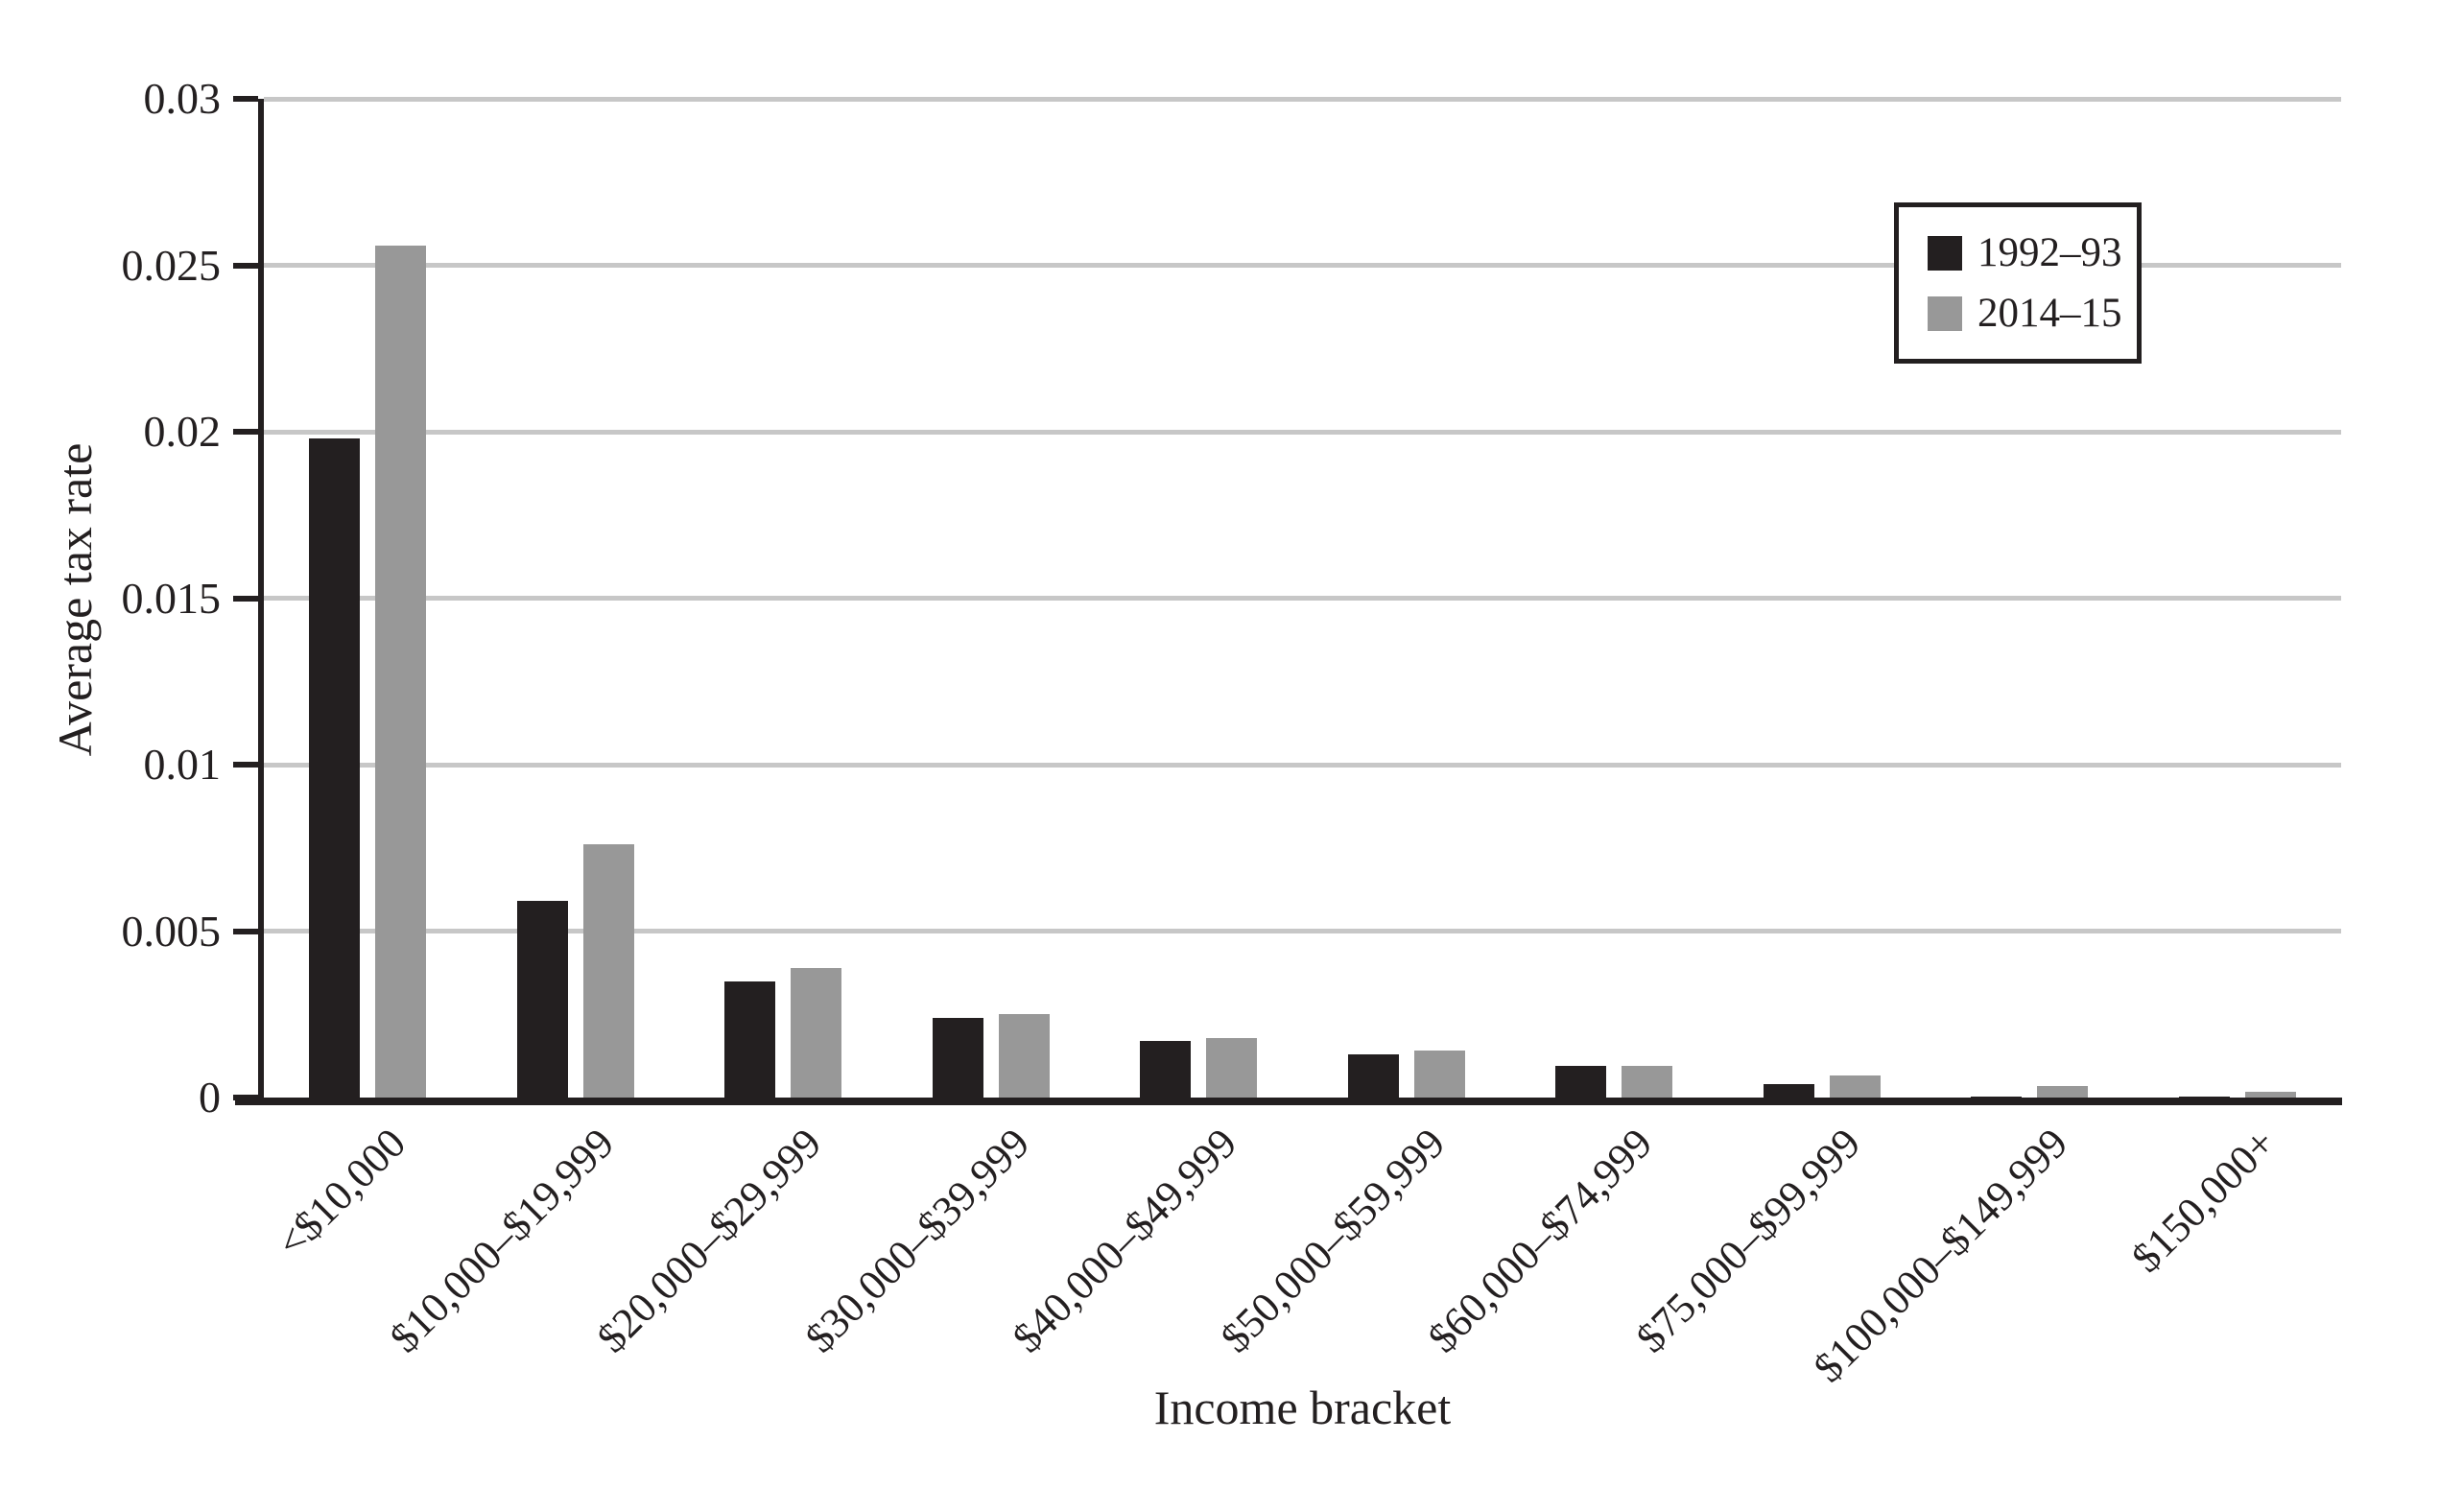 Image resolution: width=2439 pixels, height=1512 pixels. Describe the element at coordinates (2018, 283) in the screenshot. I see `legend: 1992–93 2014–15` at that location.